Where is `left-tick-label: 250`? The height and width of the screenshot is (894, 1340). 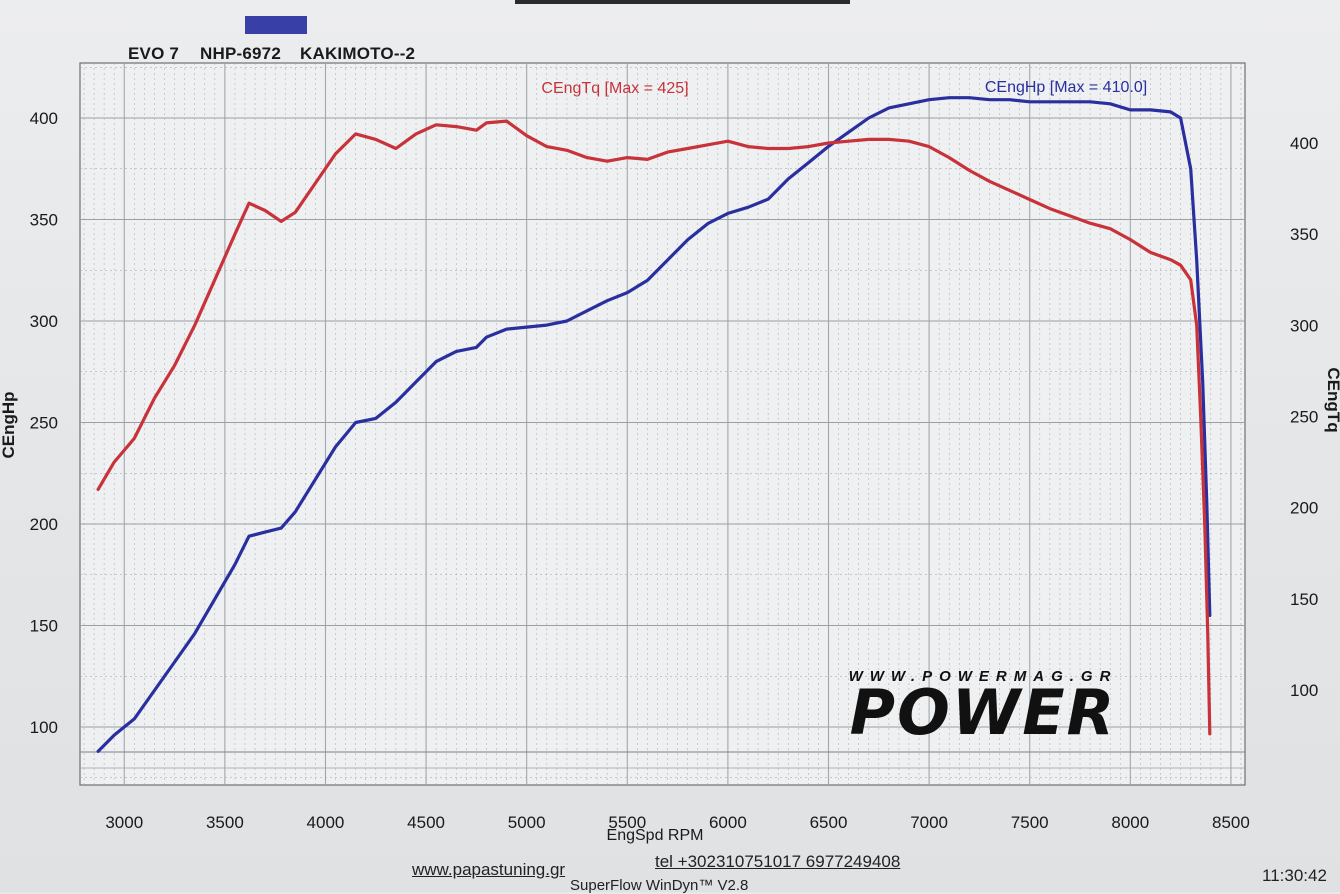 left-tick-label: 250 is located at coordinates (44, 423).